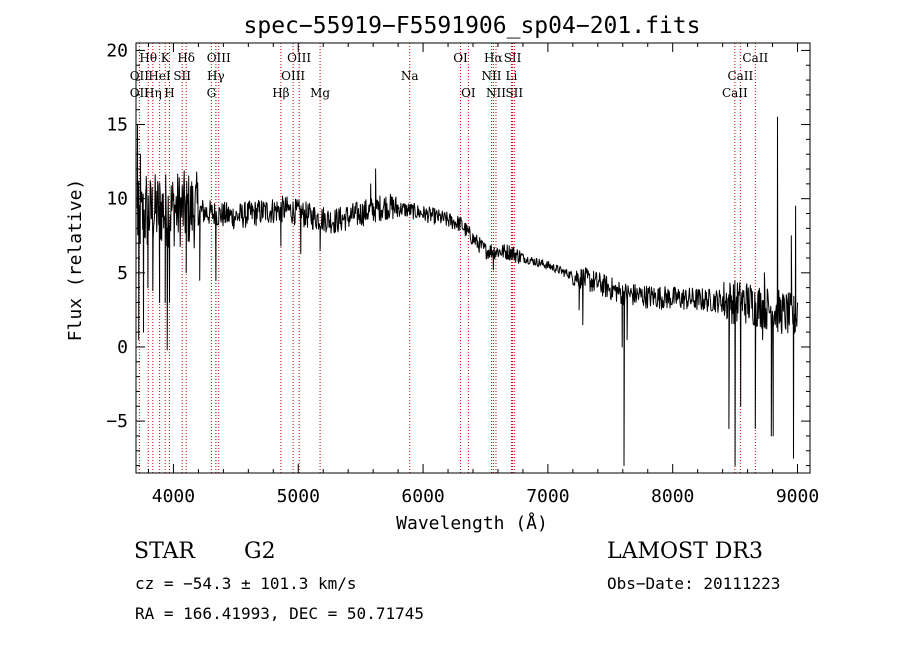  I want to click on observation-date: Obs−Date: 20111223, so click(694, 583).